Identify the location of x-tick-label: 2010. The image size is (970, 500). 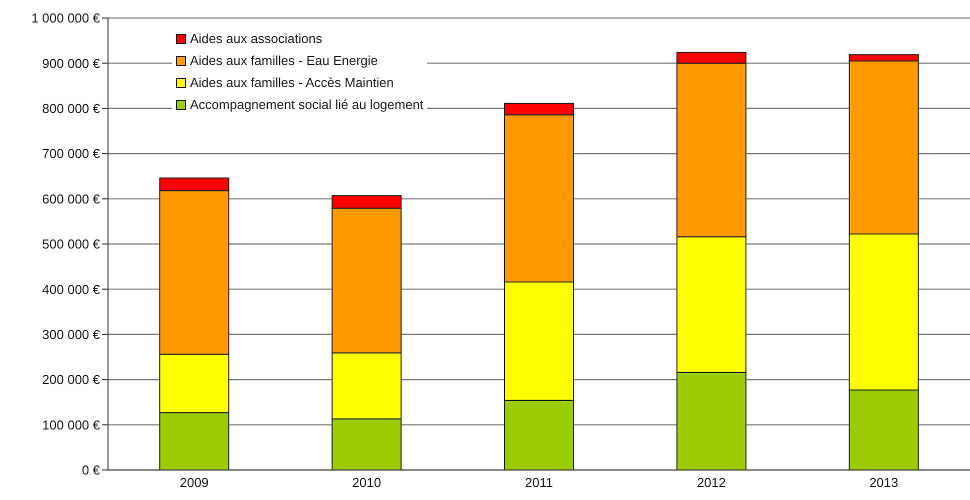
(367, 482).